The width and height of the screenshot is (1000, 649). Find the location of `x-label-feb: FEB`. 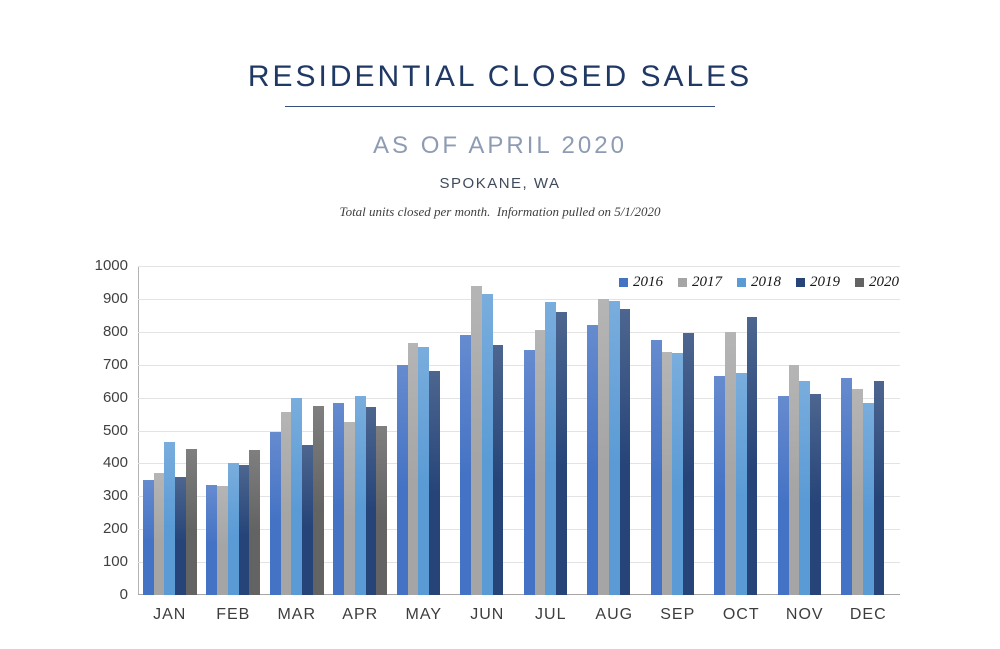

x-label-feb: FEB is located at coordinates (233, 614).